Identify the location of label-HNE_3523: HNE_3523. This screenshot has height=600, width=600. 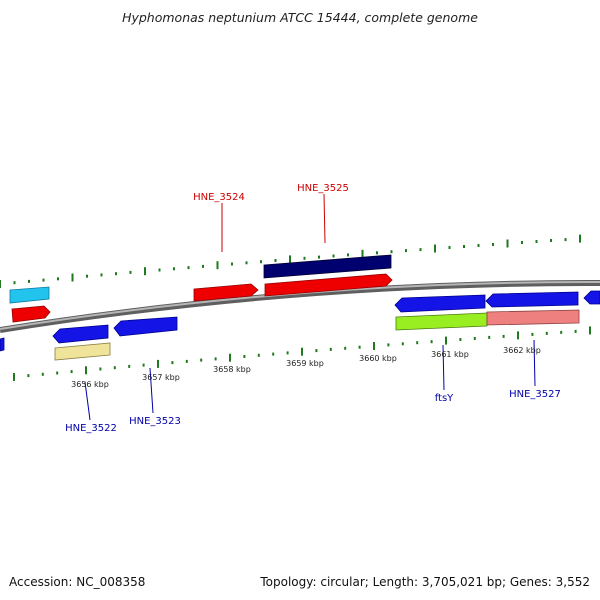
(155, 421).